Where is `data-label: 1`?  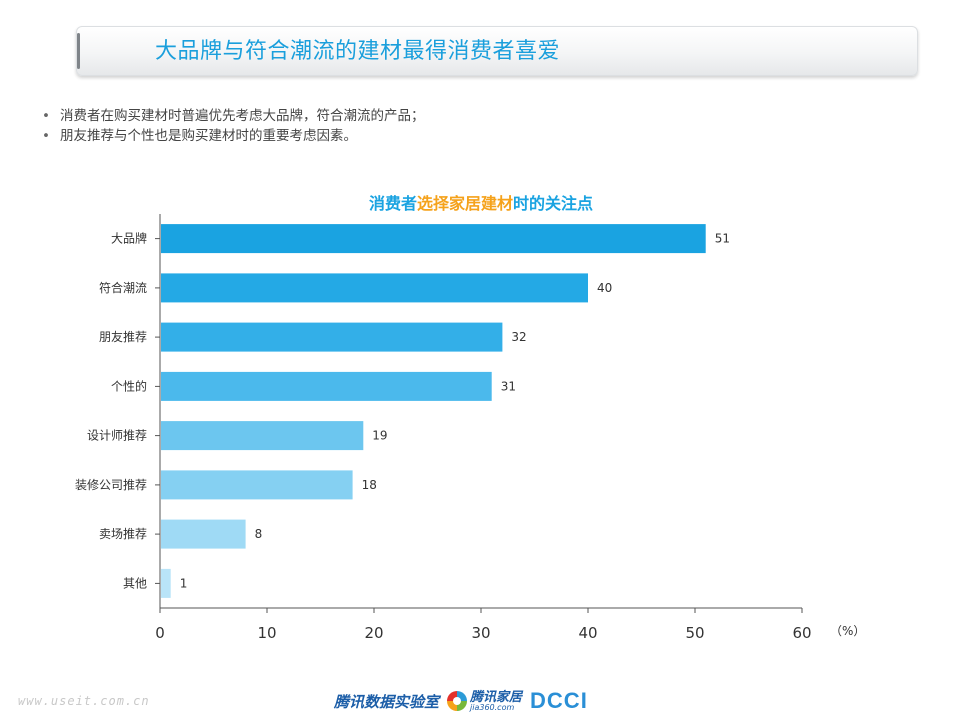
data-label: 1 is located at coordinates (184, 583).